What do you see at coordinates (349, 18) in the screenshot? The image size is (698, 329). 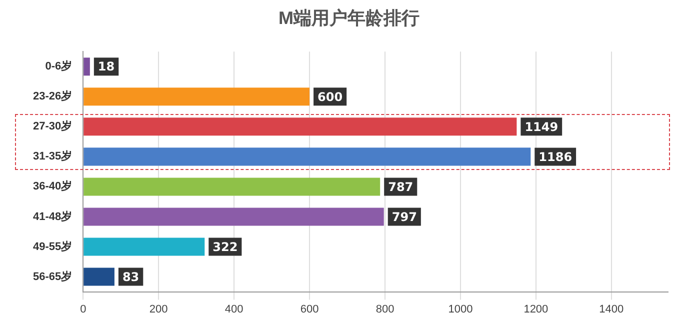 I see `chart-title: M端用户年龄排行` at bounding box center [349, 18].